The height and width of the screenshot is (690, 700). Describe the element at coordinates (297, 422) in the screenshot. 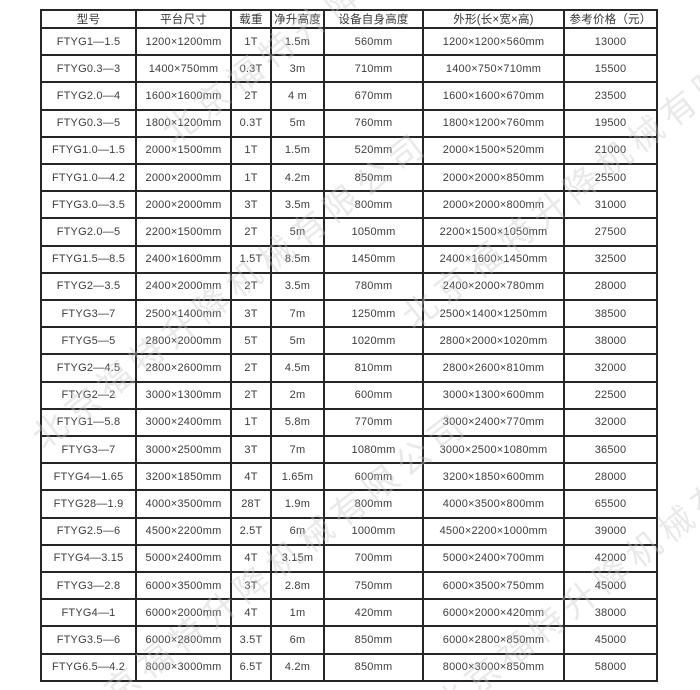

I see `table-cell: 5.8m` at that location.